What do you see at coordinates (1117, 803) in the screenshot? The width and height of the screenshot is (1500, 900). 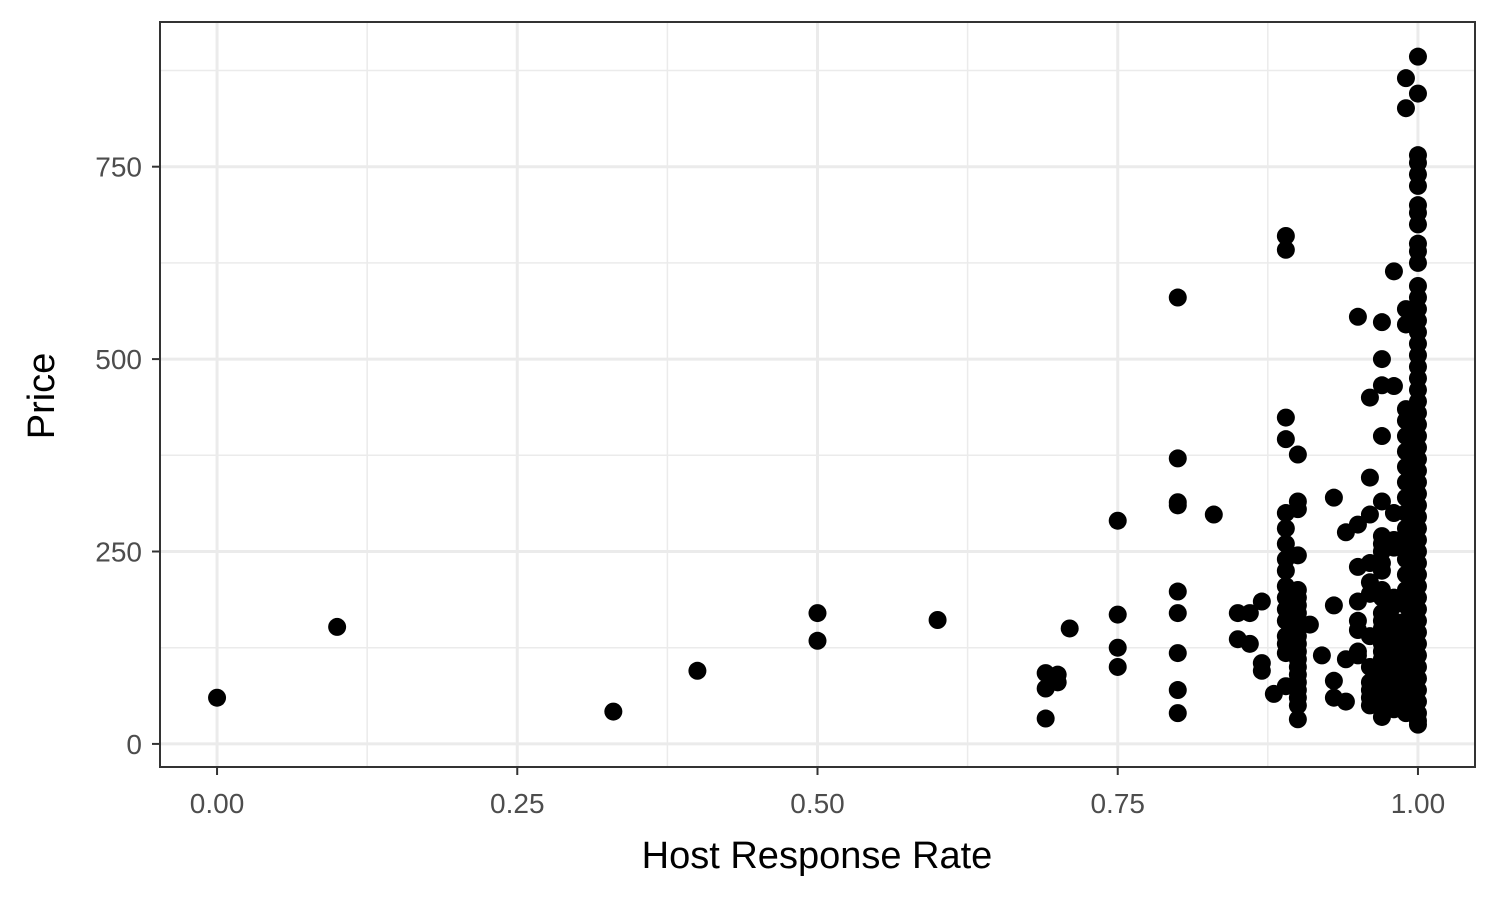 I see `x-tick-label: 0.75` at bounding box center [1117, 803].